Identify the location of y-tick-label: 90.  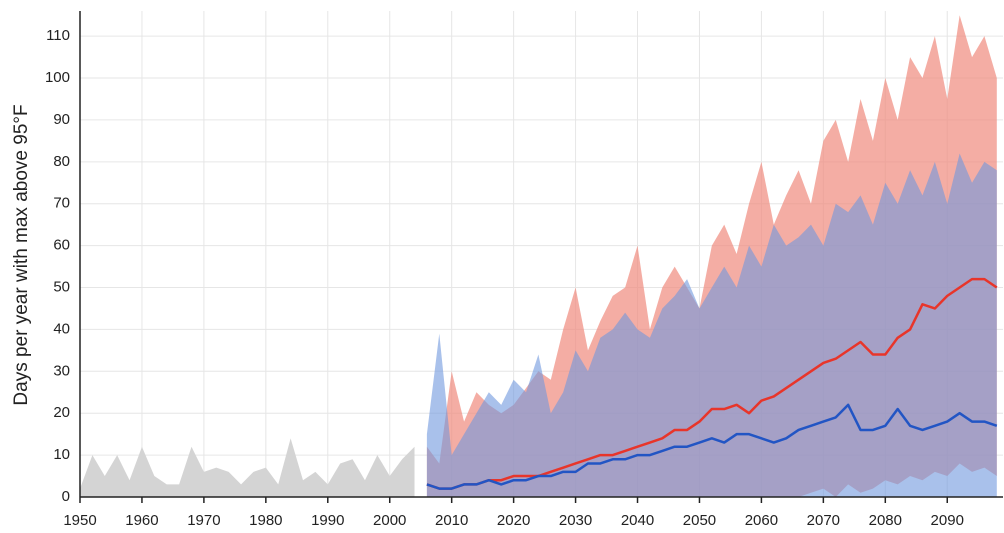
(61, 119).